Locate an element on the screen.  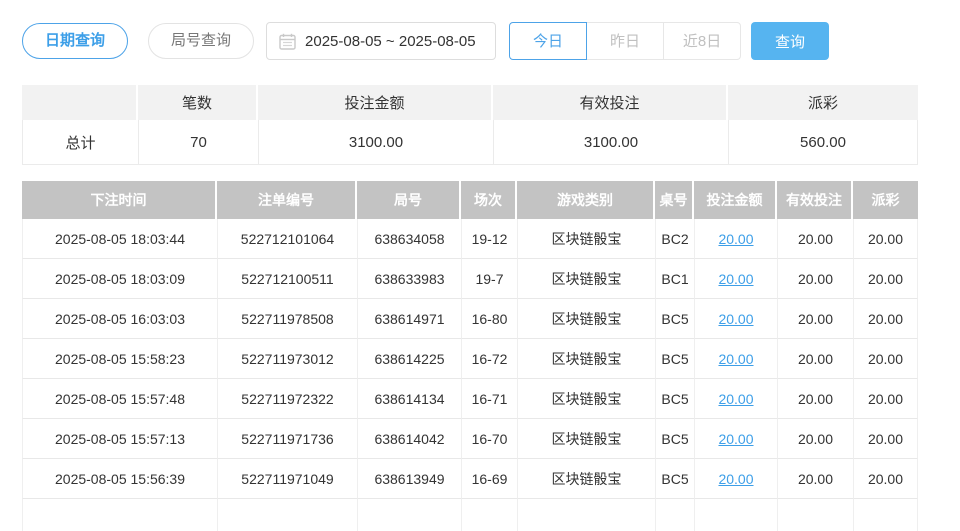
cell-table-no: BC1 is located at coordinates (674, 279).